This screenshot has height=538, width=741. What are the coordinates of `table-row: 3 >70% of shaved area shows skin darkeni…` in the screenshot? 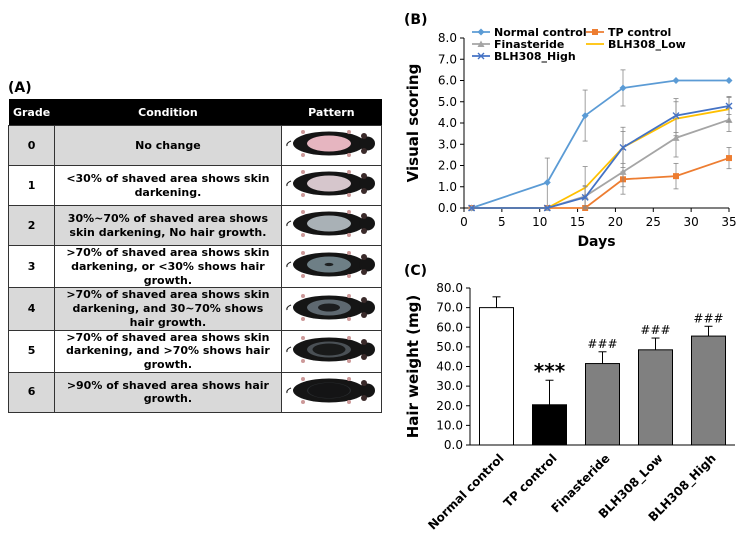 It's located at (195, 266).